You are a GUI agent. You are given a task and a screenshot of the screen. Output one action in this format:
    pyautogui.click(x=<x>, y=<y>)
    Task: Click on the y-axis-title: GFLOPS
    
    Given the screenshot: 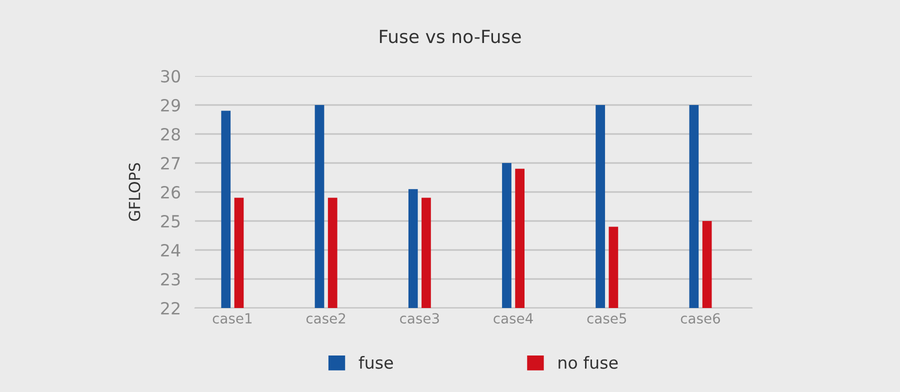 What is the action you would take?
    pyautogui.click(x=134, y=192)
    